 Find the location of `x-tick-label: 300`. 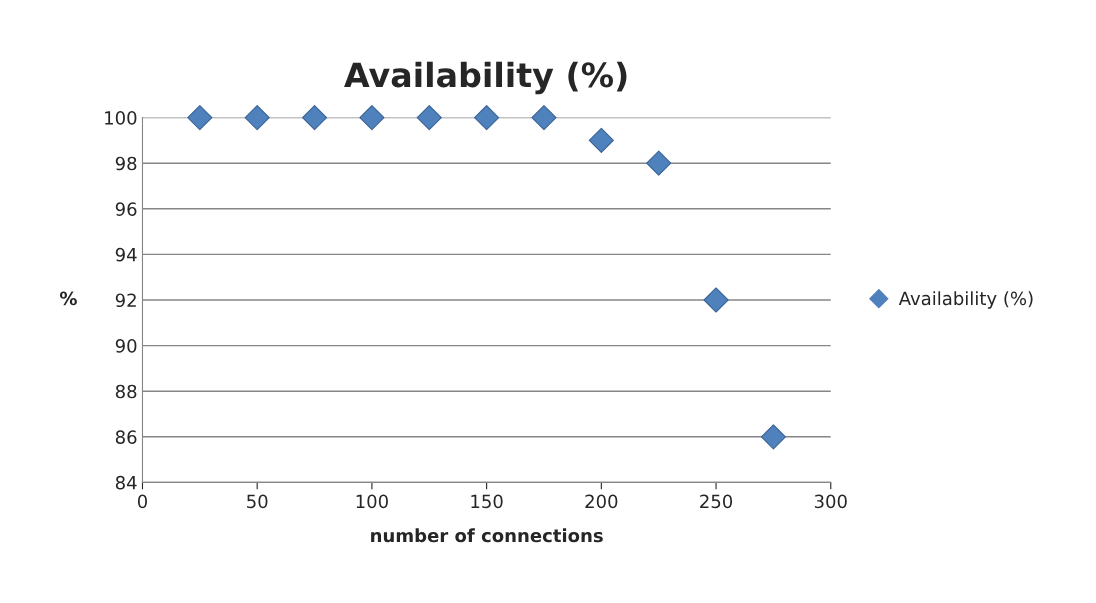

x-tick-label: 300 is located at coordinates (830, 501).